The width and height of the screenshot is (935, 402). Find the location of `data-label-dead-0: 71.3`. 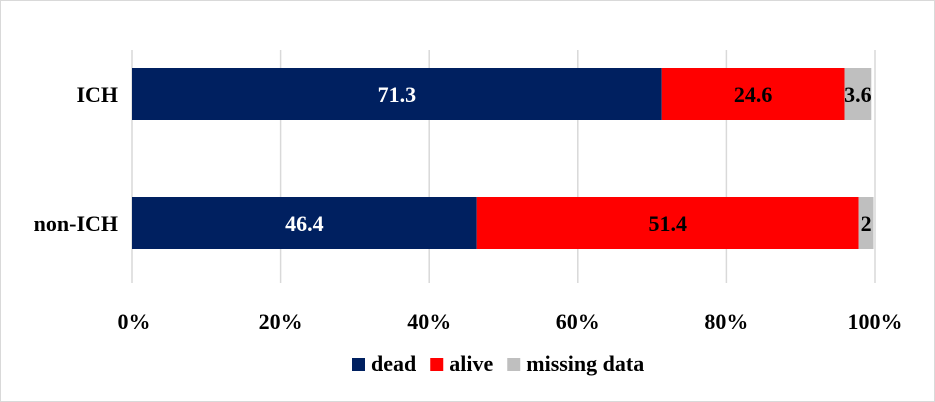

data-label-dead-0: 71.3 is located at coordinates (397, 94).